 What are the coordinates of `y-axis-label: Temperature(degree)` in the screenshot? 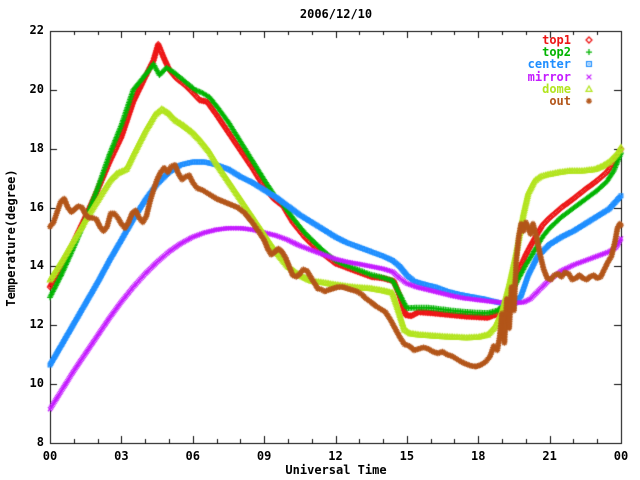 It's located at (11, 238).